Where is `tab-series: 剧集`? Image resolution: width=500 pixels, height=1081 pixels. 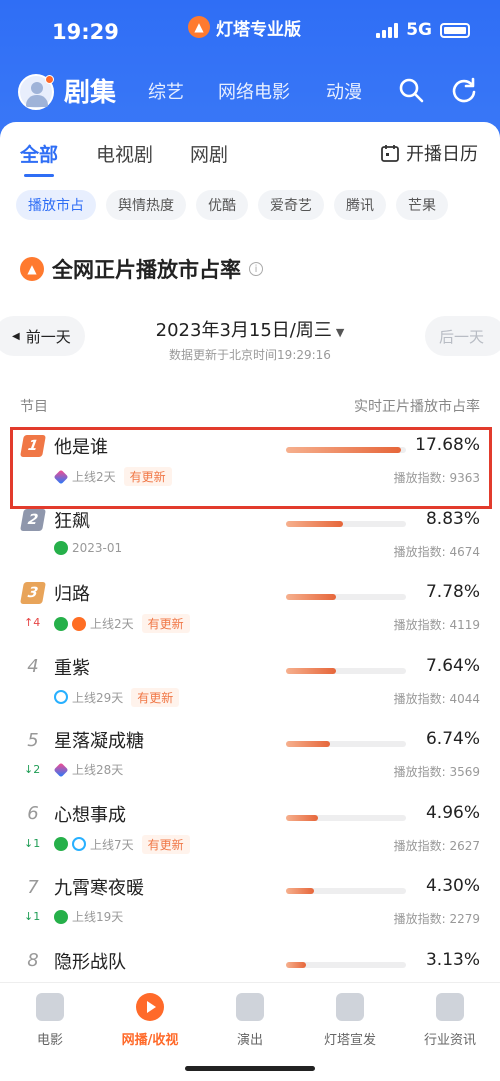
tab-series: 剧集 is located at coordinates (90, 93).